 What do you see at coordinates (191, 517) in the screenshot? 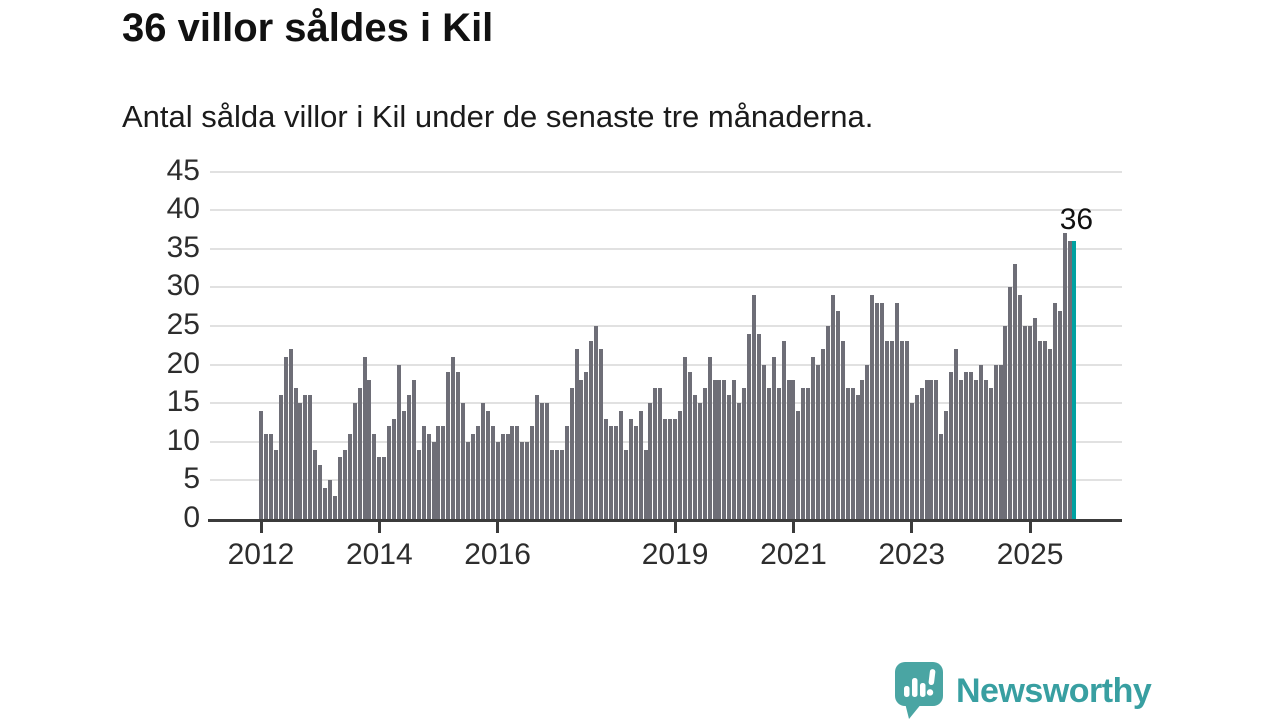
I see `y-axis-tick-label: 0` at bounding box center [191, 517].